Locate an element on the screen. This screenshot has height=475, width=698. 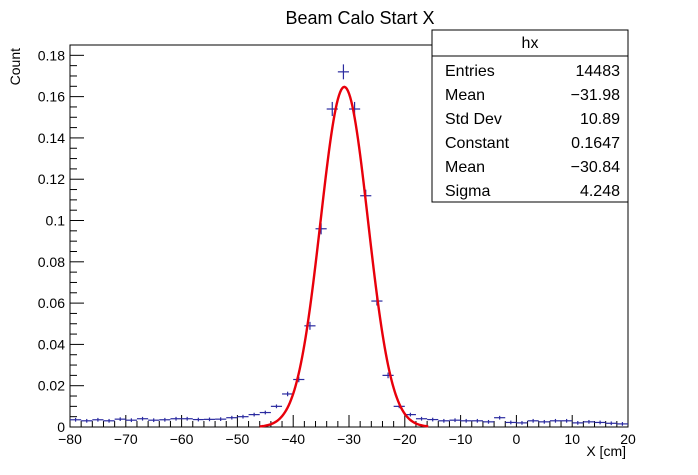
x-tick-label: −40 is located at coordinates (293, 439).